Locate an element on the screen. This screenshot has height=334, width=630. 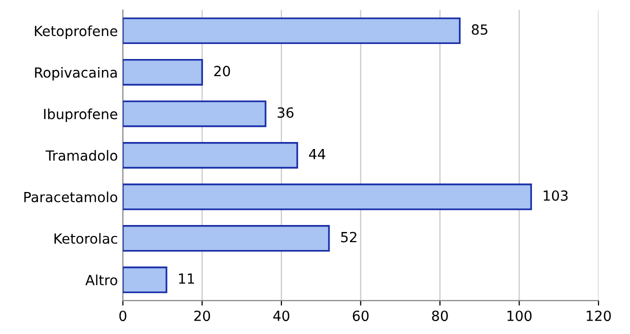
data-label: 11 is located at coordinates (186, 279).